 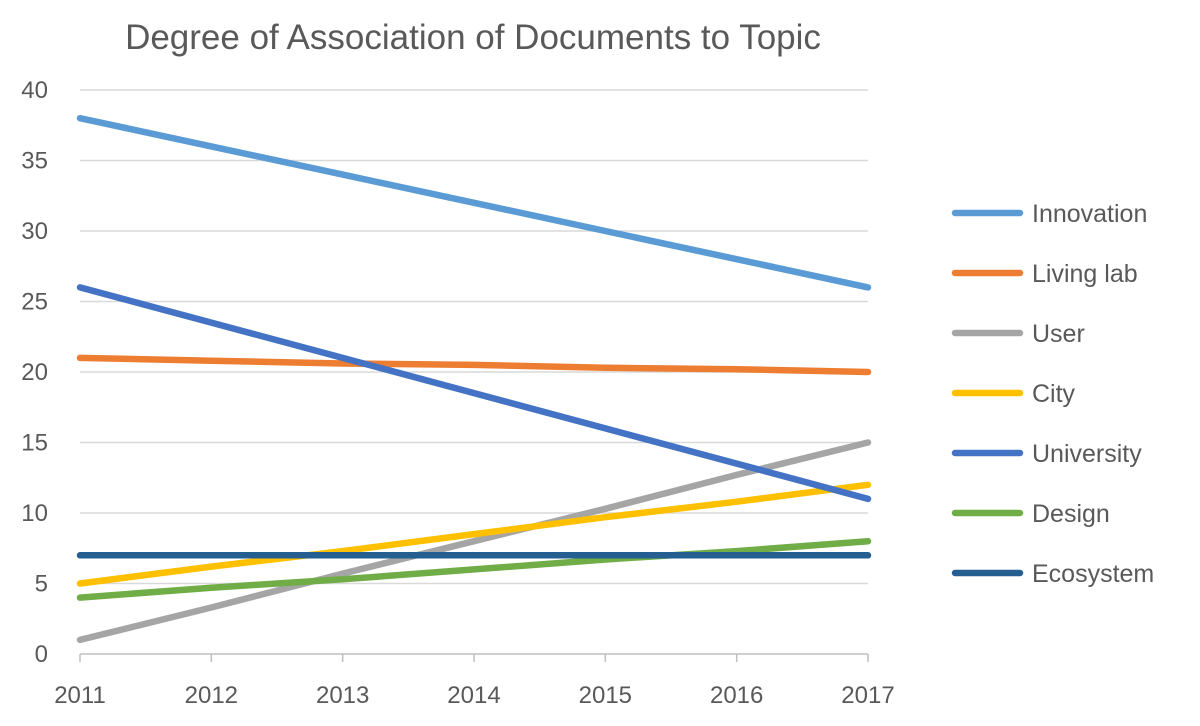 What do you see at coordinates (34, 302) in the screenshot?
I see `y-tick-label: 25` at bounding box center [34, 302].